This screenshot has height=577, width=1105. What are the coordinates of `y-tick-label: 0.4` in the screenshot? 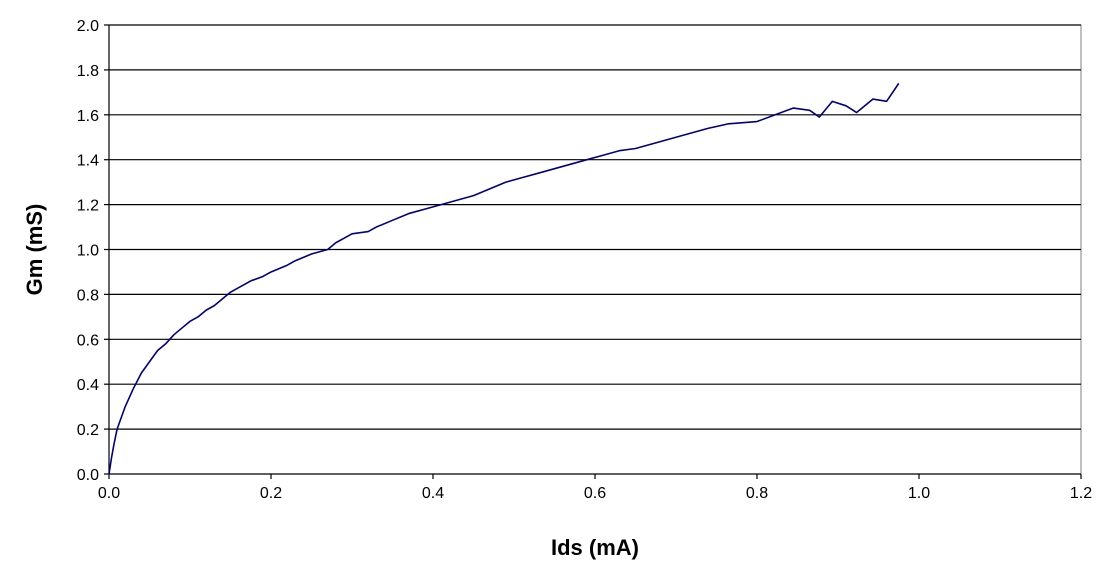 It's located at (88, 385).